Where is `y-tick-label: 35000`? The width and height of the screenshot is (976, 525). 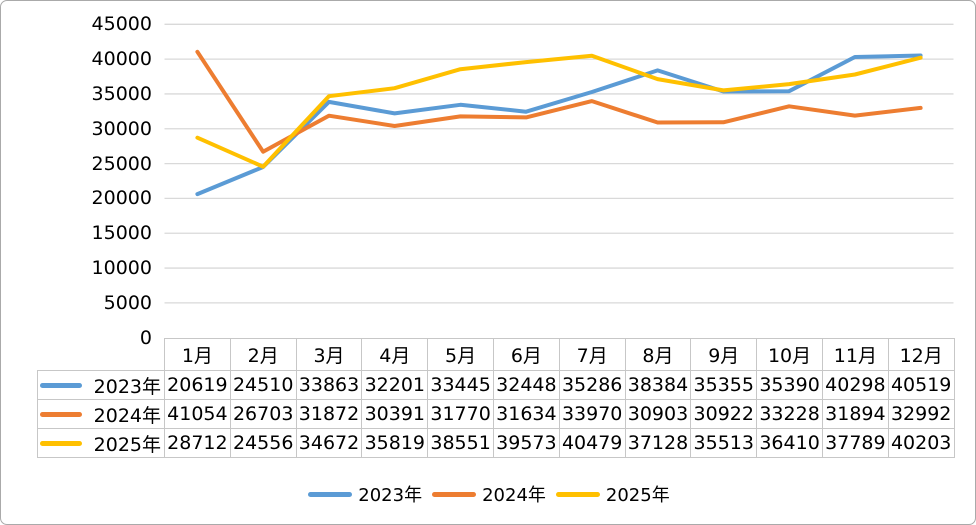 y-tick-label: 35000 is located at coordinates (121, 93).